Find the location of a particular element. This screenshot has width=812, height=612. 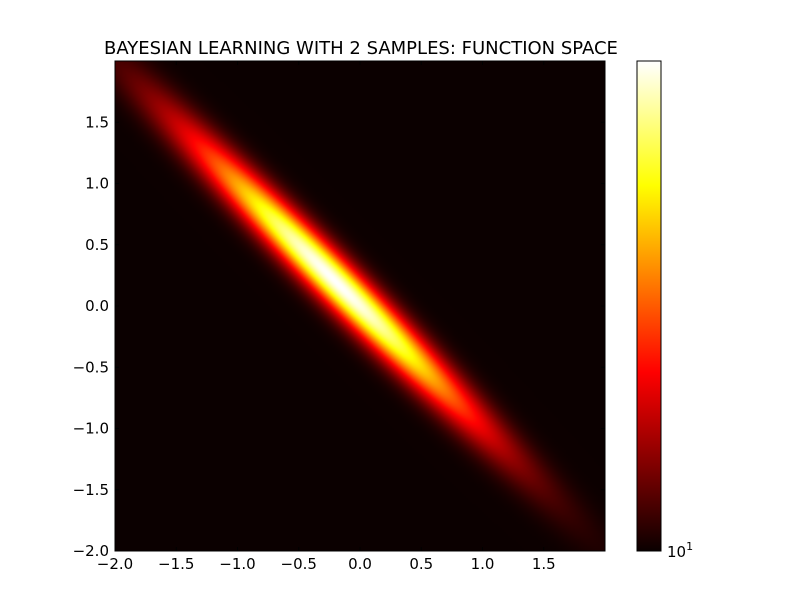

y-tick-label: −1.0 is located at coordinates (91, 429).